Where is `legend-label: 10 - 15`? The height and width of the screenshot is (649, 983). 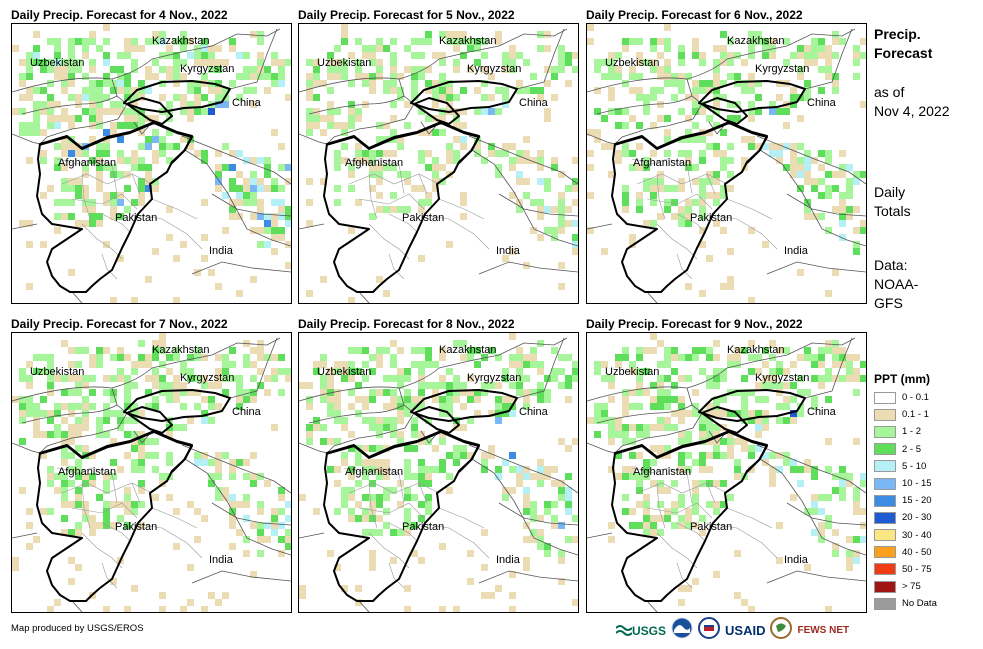
legend-label: 10 - 15 is located at coordinates (917, 484).